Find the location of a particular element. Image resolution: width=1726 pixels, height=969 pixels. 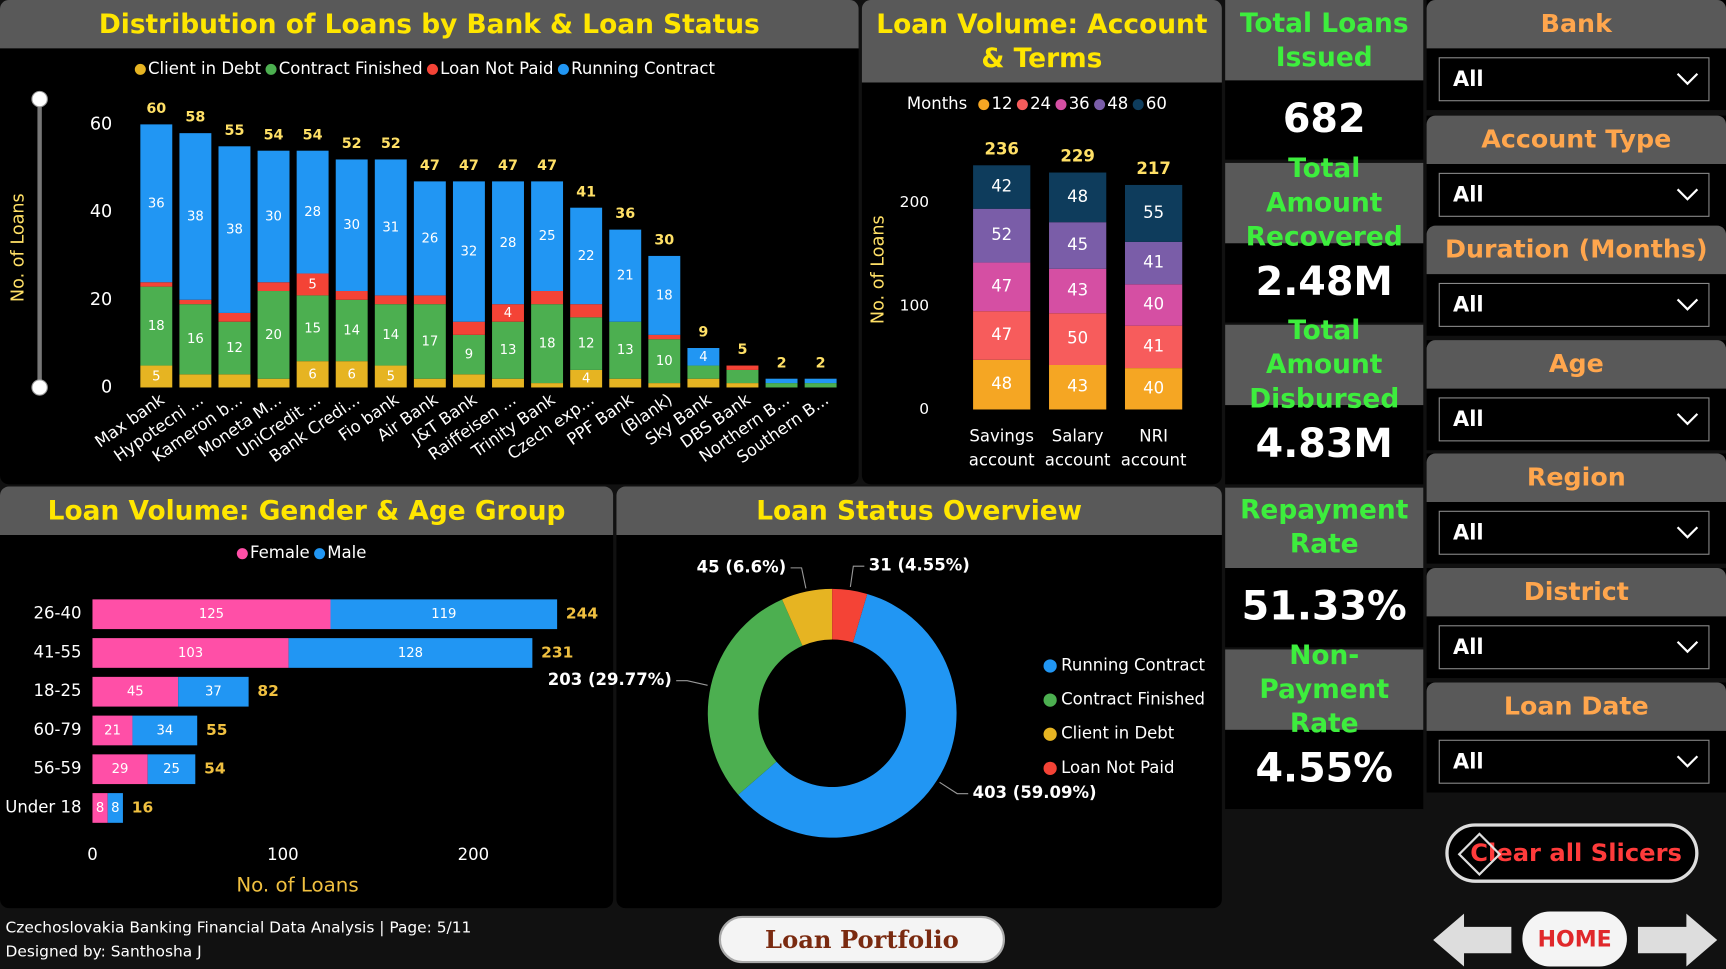

kpi-value: 4.55% is located at coordinates (1324, 769).